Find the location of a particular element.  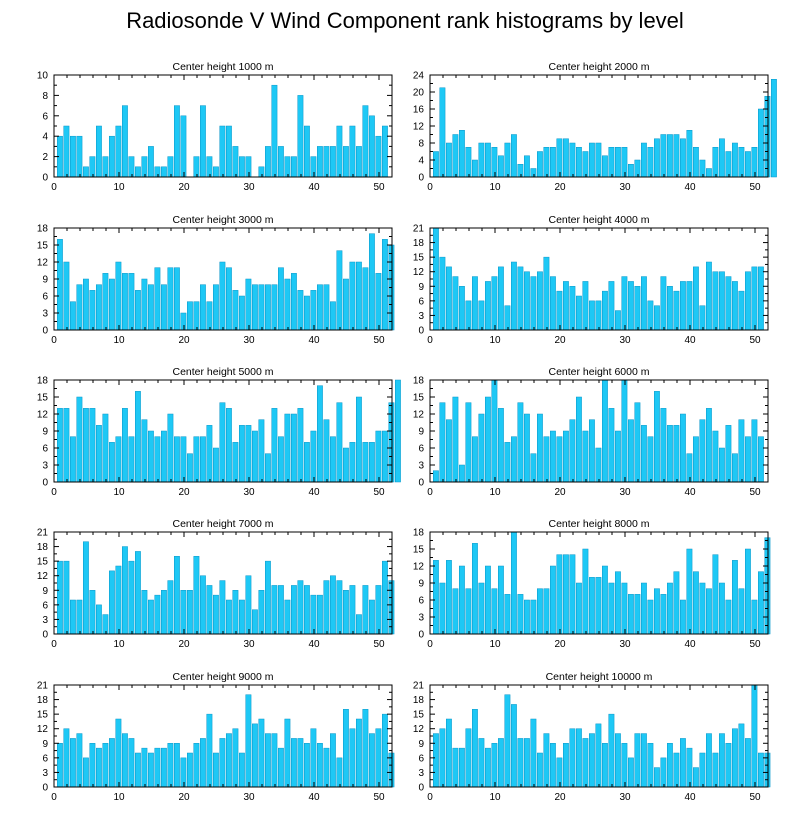

x-tick-label: 10 is located at coordinates (495, 187).